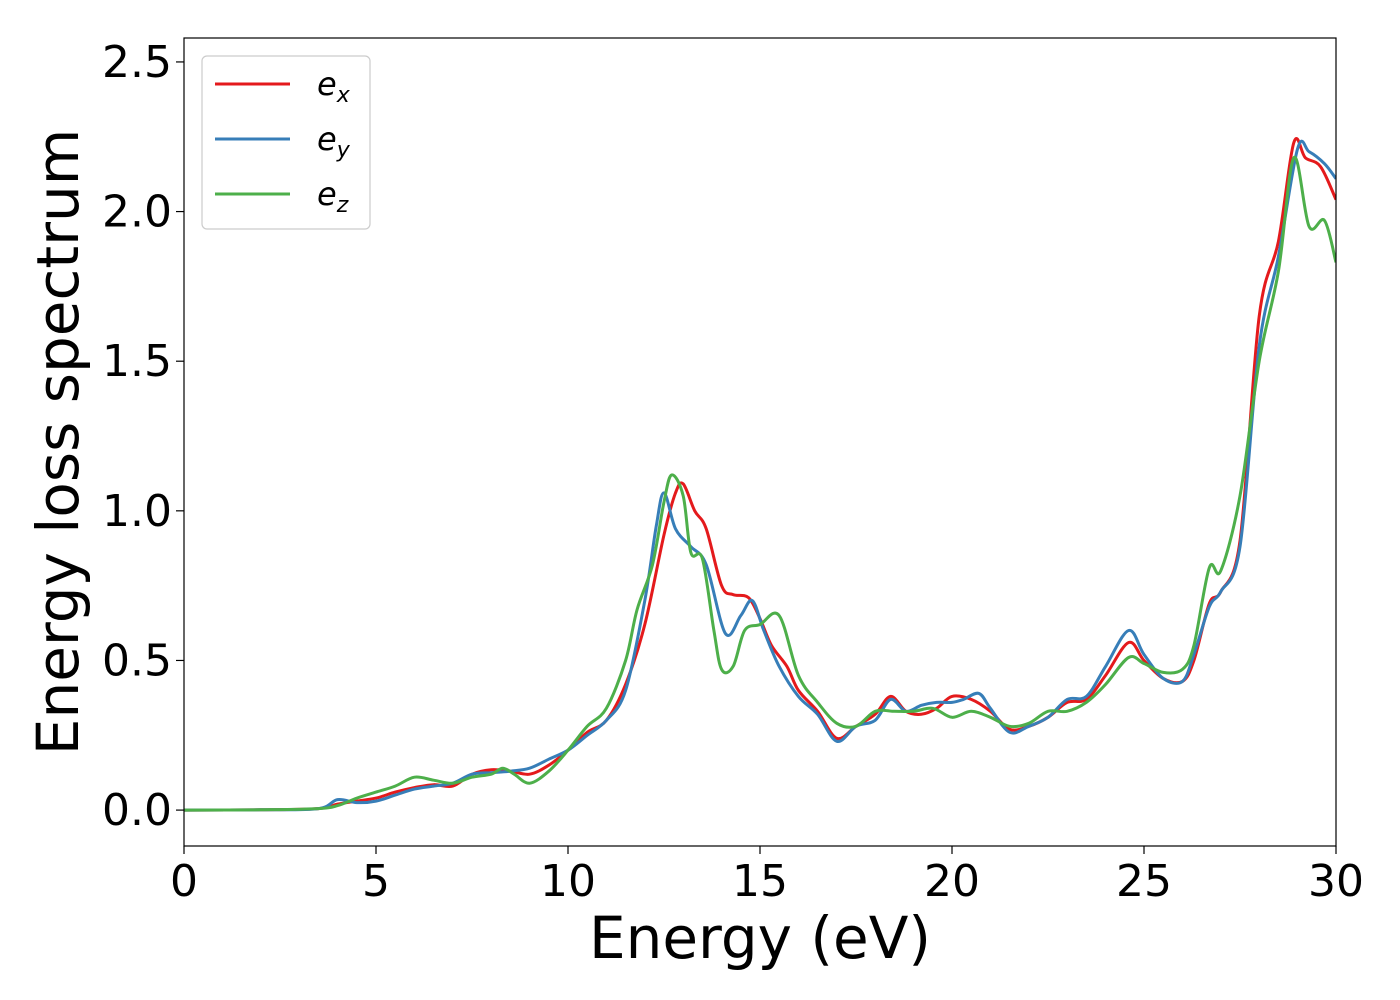  Describe the element at coordinates (952, 881) in the screenshot. I see `x-tick-label: 20` at that location.